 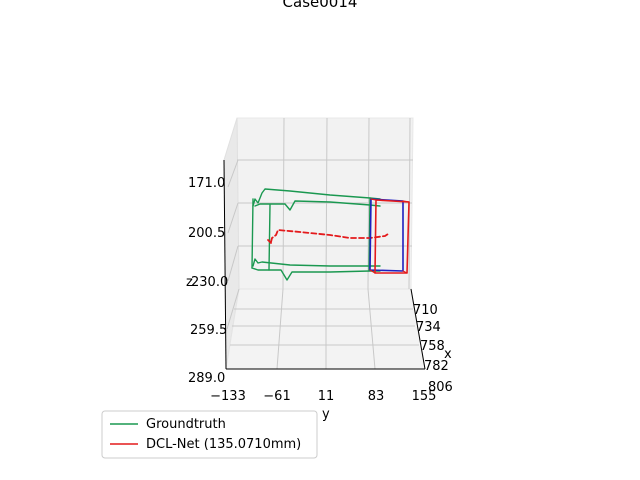 What do you see at coordinates (225, 264) in the screenshot?
I see `z-axis-line` at bounding box center [225, 264].